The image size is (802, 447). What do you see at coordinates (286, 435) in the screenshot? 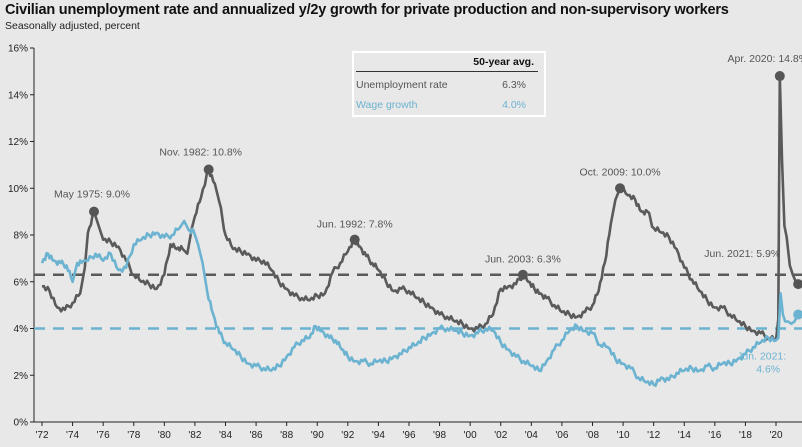
I see `x-tick-label: '88` at bounding box center [286, 435].